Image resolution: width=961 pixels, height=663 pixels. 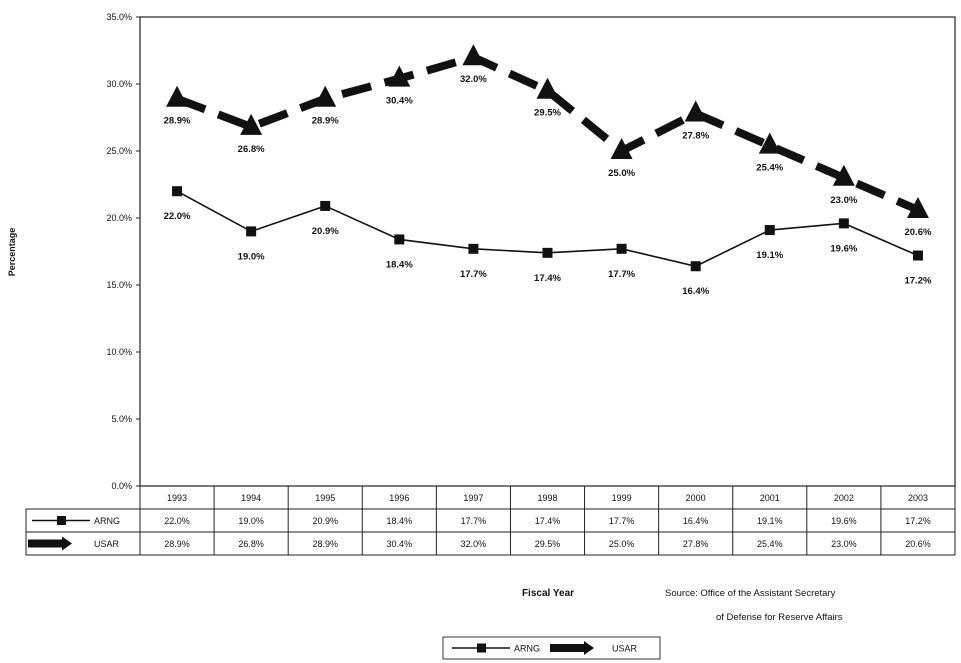 I want to click on legend-item-arng: ARNG, so click(x=496, y=648).